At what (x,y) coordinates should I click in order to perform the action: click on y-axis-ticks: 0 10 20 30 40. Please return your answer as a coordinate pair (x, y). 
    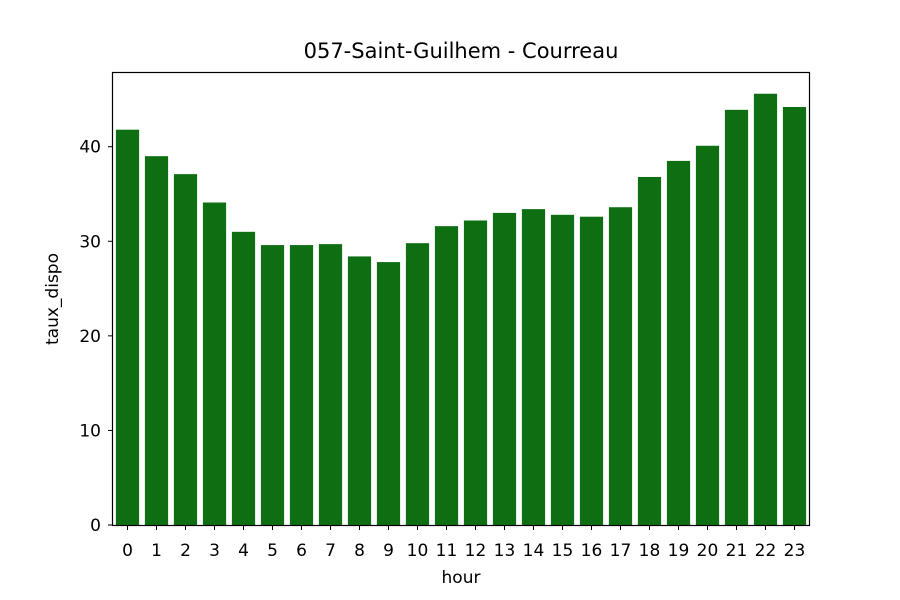
    Looking at the image, I should click on (96, 337).